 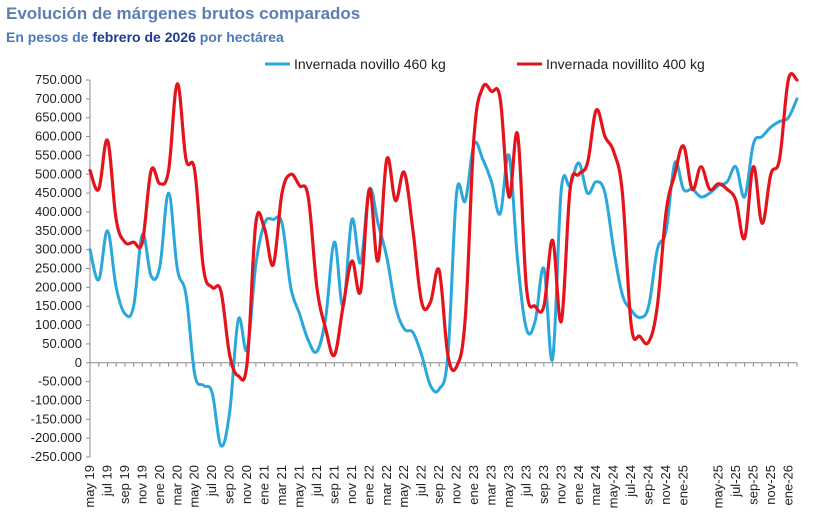 I want to click on x-tick-label: mar 22, so click(x=386, y=485).